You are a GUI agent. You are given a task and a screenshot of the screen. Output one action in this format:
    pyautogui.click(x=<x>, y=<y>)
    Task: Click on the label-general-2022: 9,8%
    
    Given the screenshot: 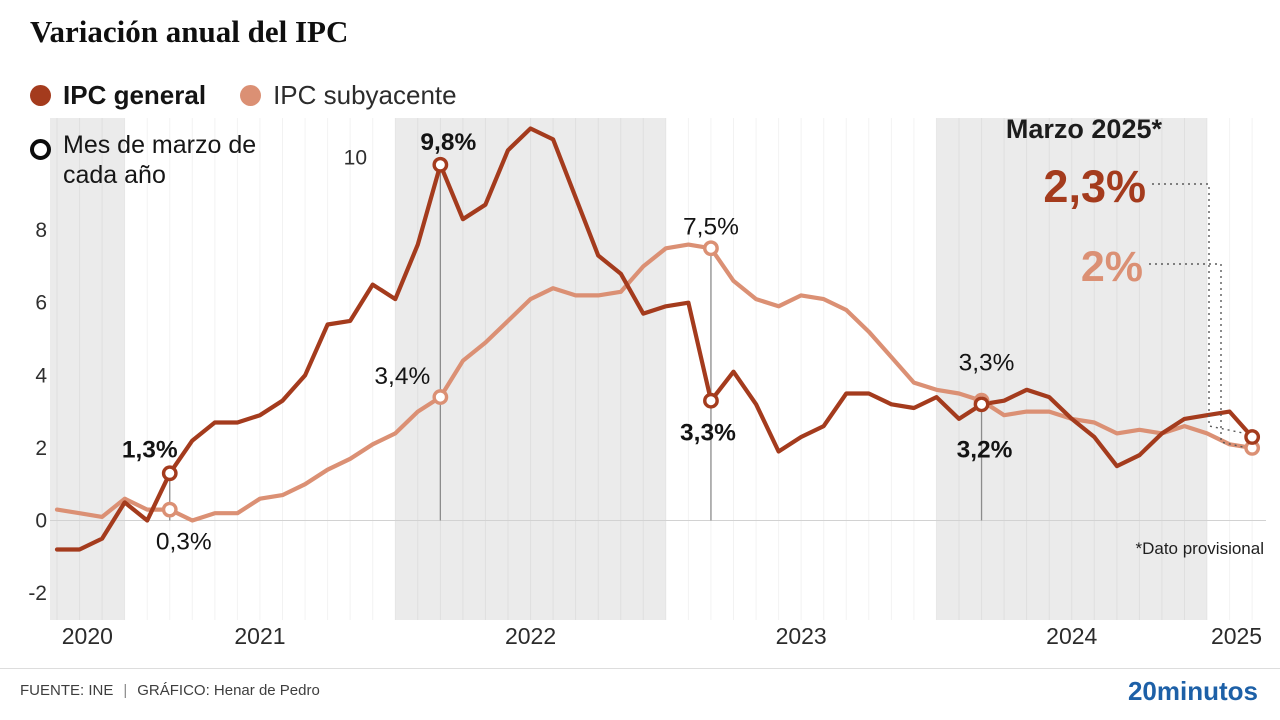 What is the action you would take?
    pyautogui.click(x=448, y=142)
    